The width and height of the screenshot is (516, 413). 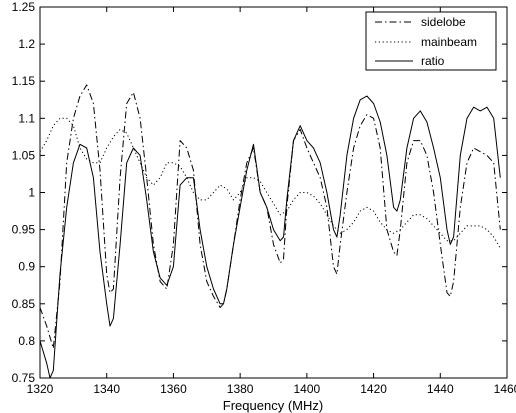 I want to click on y-tick-label: 1, so click(x=31, y=193).